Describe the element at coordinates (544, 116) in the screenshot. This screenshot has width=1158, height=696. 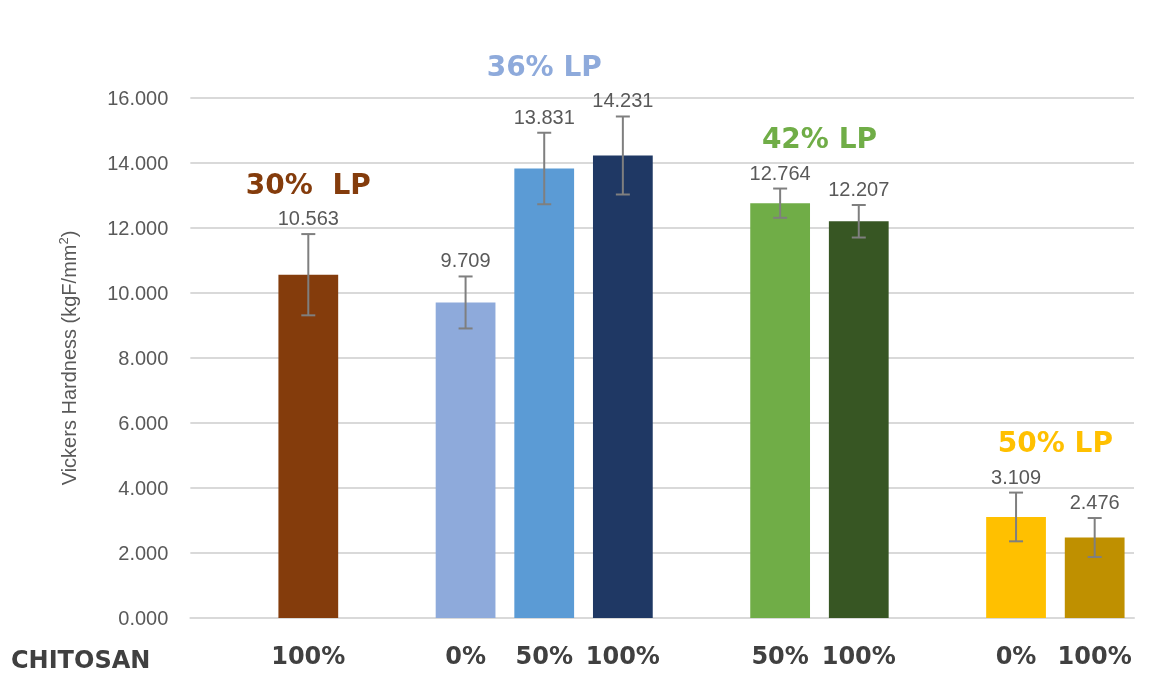
I see `data-label: 13.831` at that location.